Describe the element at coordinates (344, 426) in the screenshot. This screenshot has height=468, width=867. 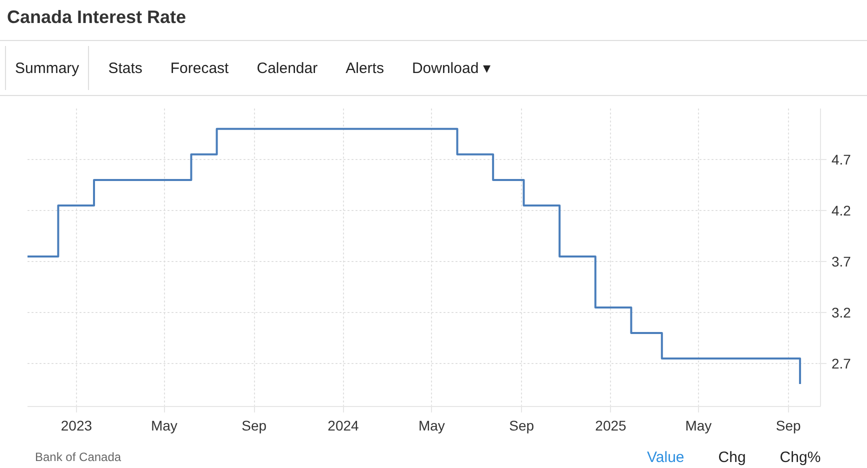
I see `x-tick-label: 2024` at that location.